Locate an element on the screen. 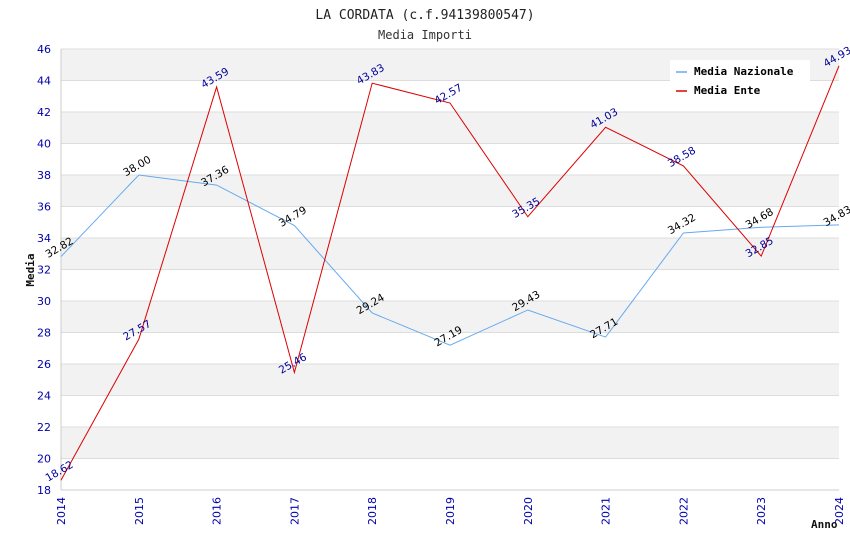 The height and width of the screenshot is (550, 850). y-tick-label: 26 is located at coordinates (44, 364).